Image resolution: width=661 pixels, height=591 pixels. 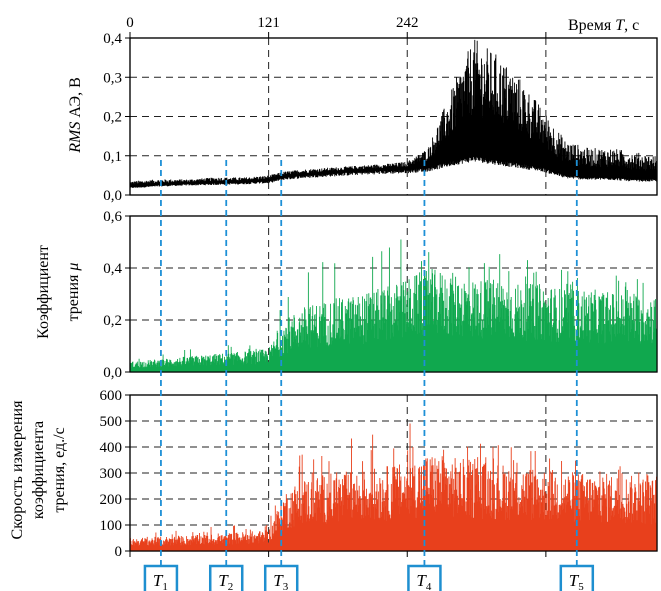 I want to click on marker-box-t5, so click(x=577, y=577).